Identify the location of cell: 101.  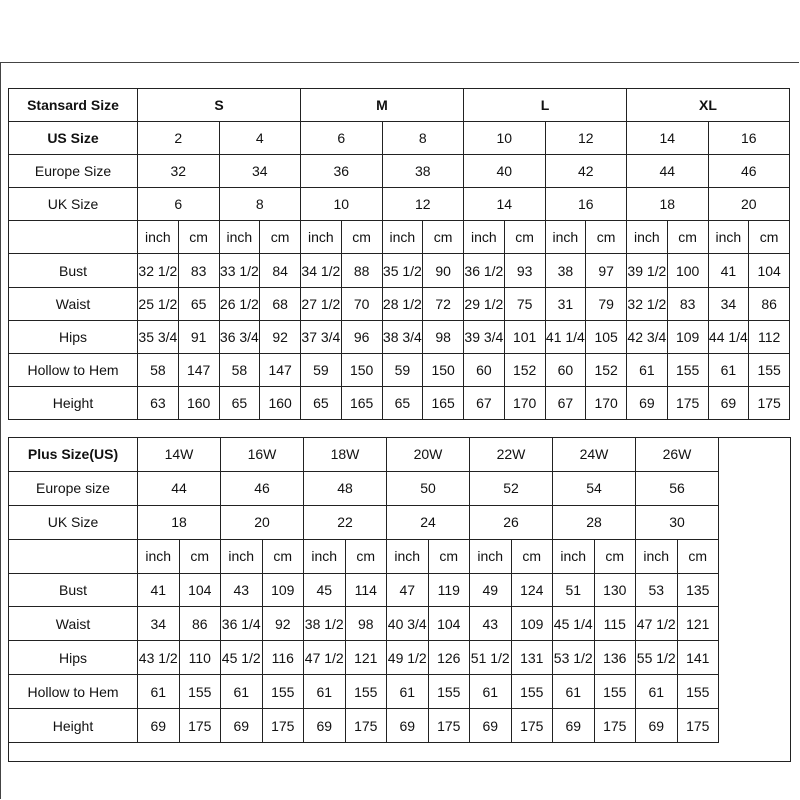
(524, 336).